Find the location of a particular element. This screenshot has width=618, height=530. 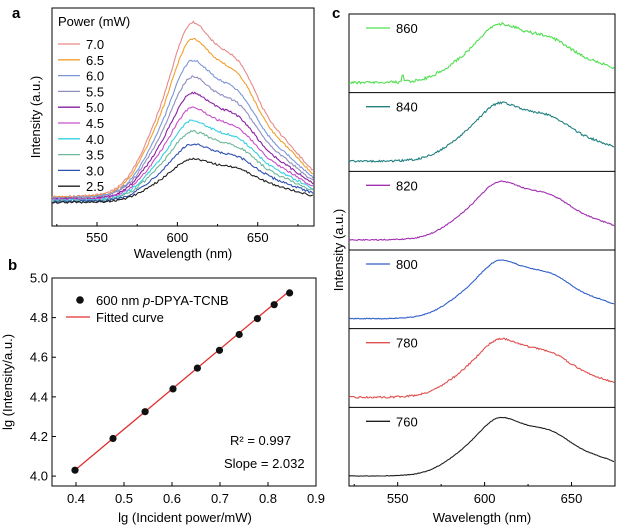

panel-a-legend-label-5-5: 5.5 is located at coordinates (95, 91).